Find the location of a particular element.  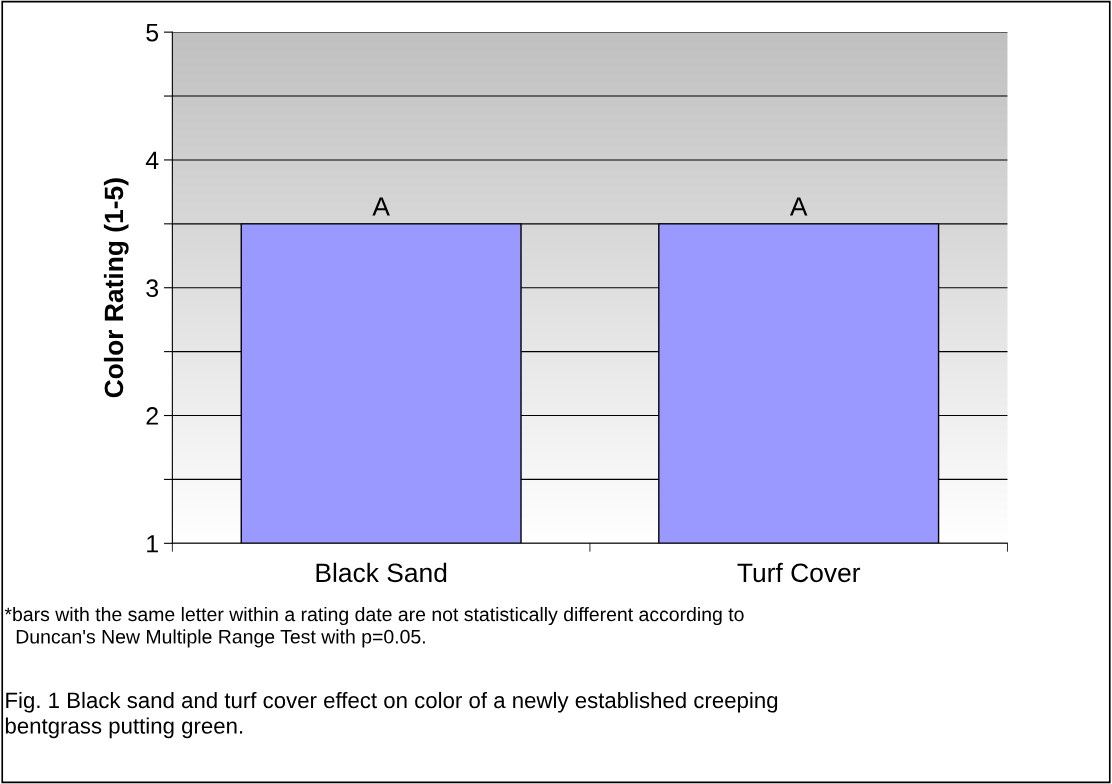

y-tick-label: 1 is located at coordinates (152, 544).